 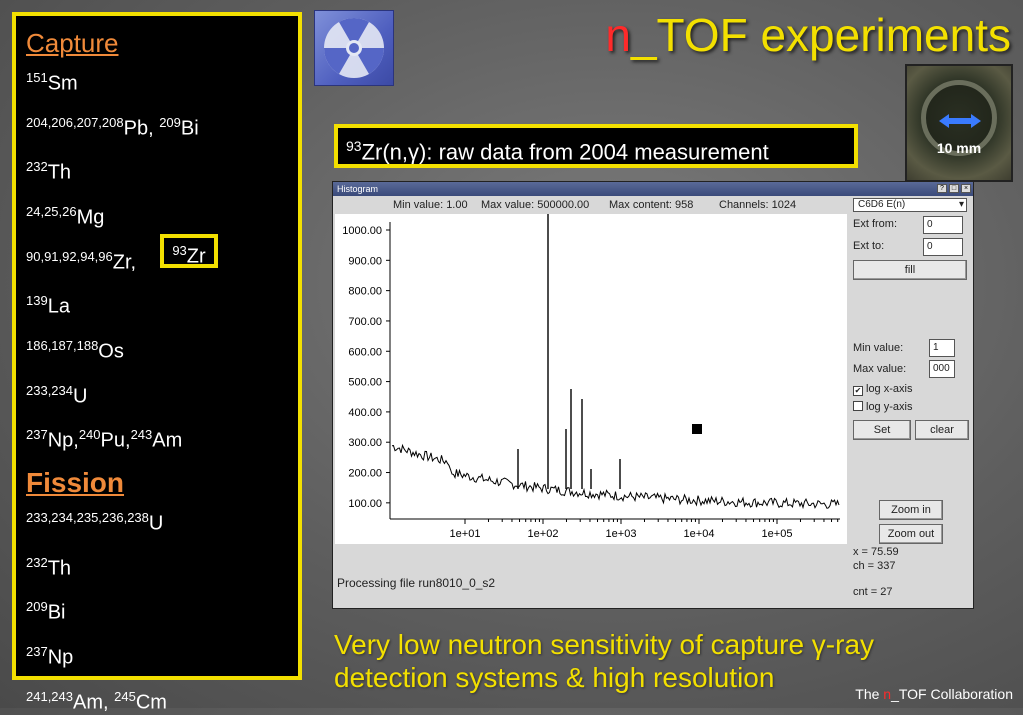 What do you see at coordinates (430, 205) in the screenshot?
I see `min-value-text: Min value: 1.00` at bounding box center [430, 205].